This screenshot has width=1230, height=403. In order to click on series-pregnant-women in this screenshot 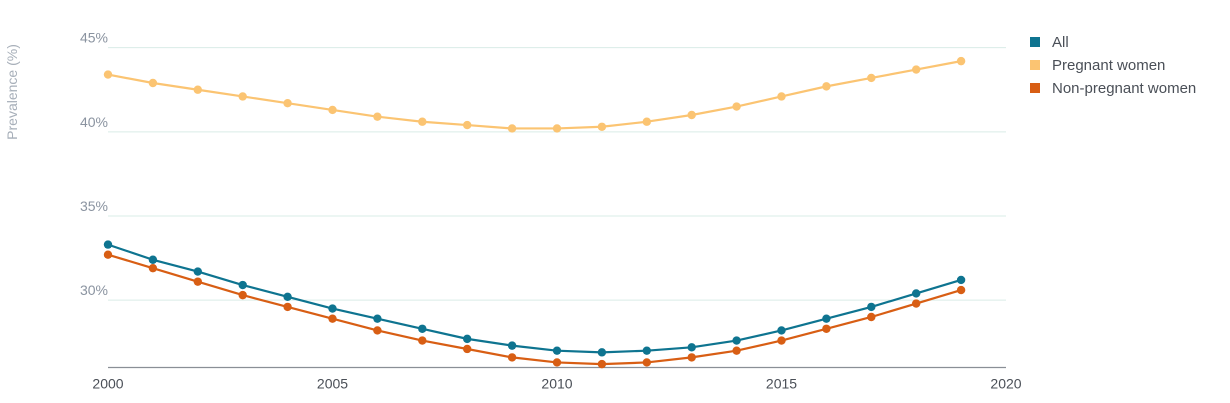, I will do `click(534, 94)`.